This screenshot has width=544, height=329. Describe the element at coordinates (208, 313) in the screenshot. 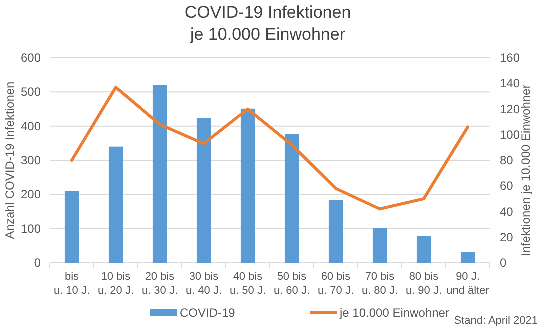

I see `legend-label: COVID-19` at that location.